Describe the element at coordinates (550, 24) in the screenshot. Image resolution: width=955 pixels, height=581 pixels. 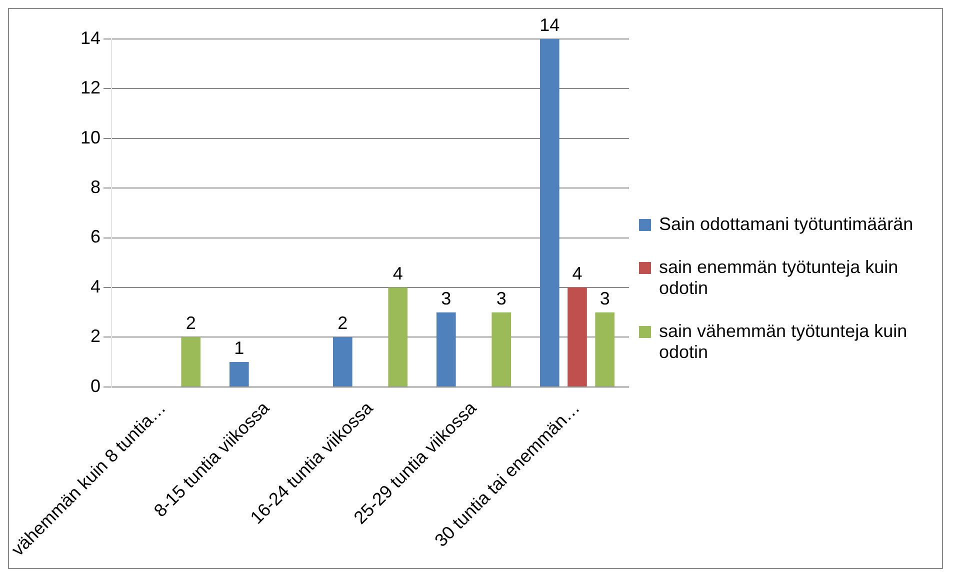
I see `data-label: 14` at that location.